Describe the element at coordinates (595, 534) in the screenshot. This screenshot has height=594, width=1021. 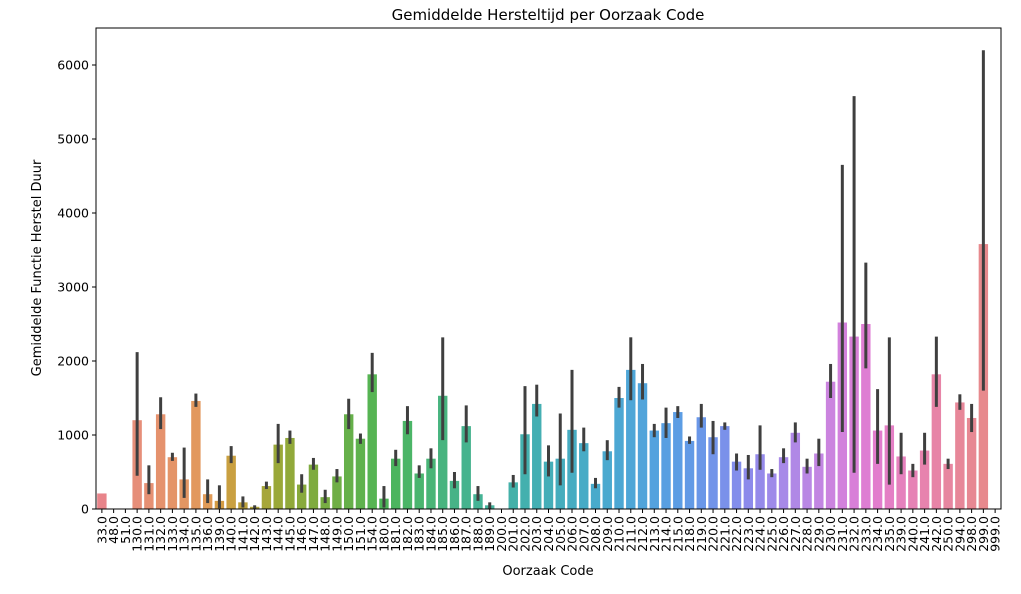
I see `x-tick-label-208.0: 208.0` at that location.